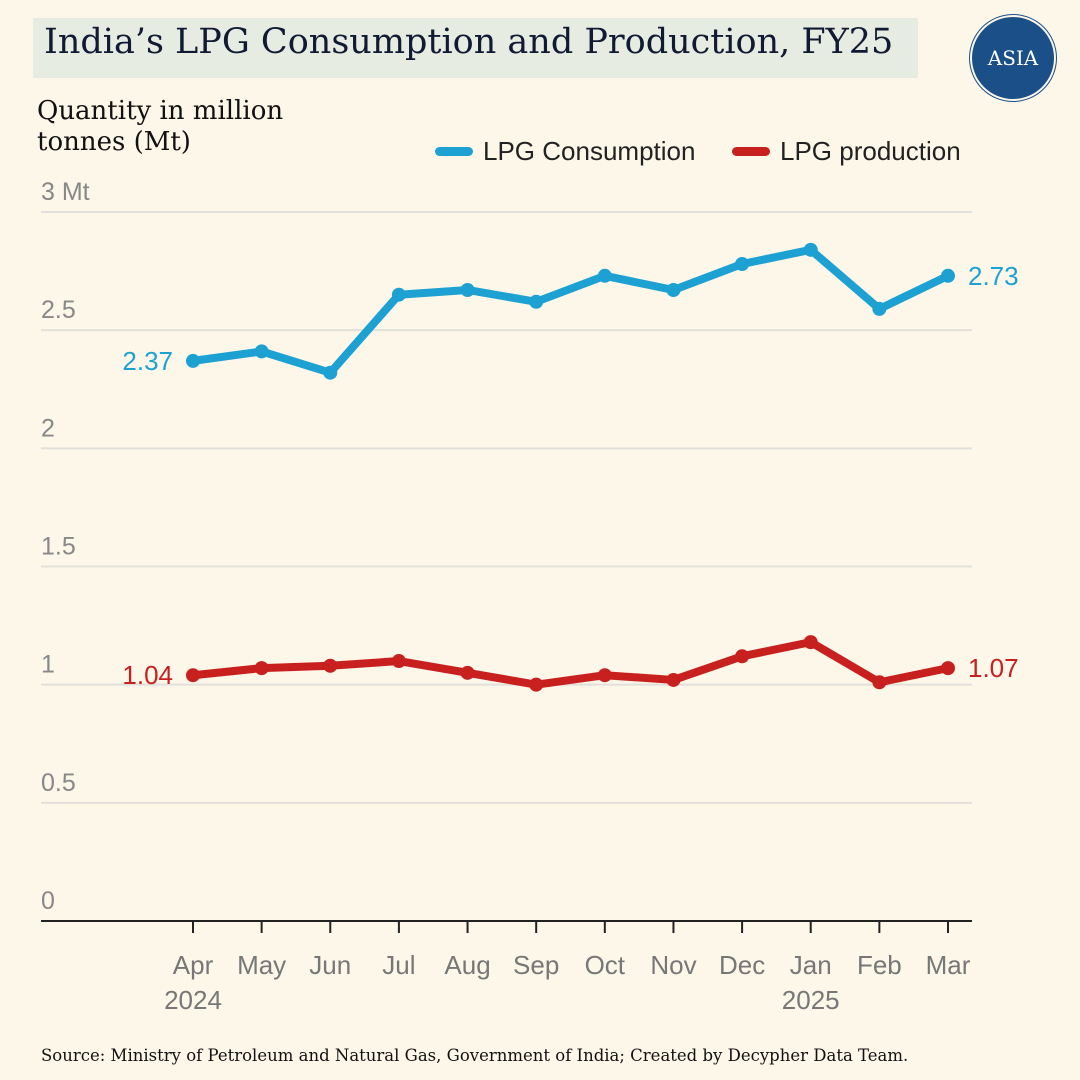 Image resolution: width=1080 pixels, height=1080 pixels. Describe the element at coordinates (751, 151) in the screenshot. I see `legend-swatch-production` at that location.